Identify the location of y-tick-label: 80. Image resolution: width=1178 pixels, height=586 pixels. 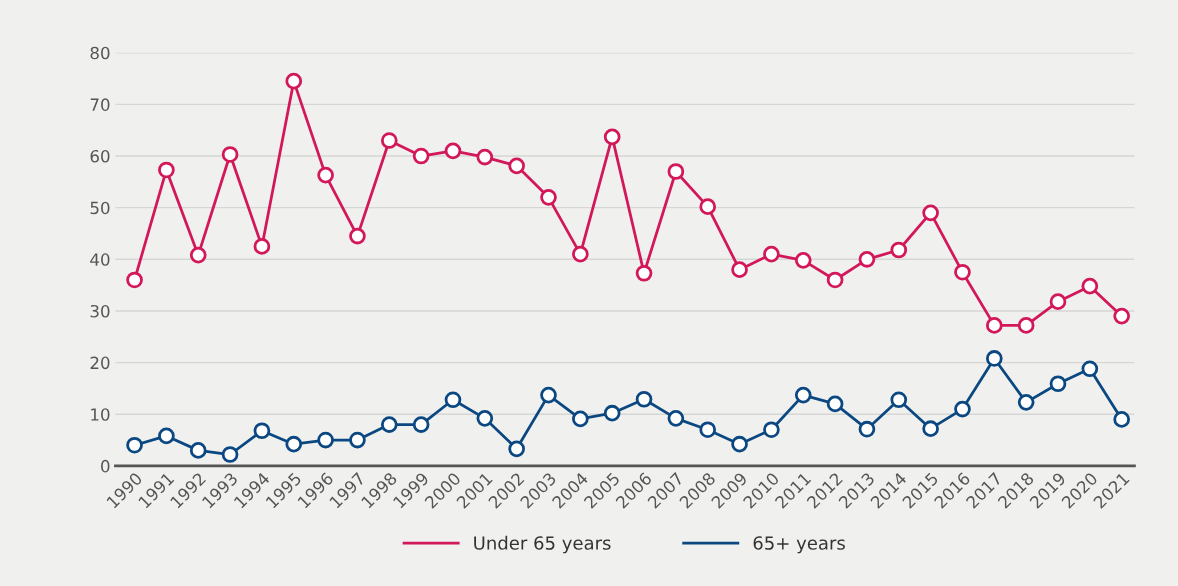
(100, 53).